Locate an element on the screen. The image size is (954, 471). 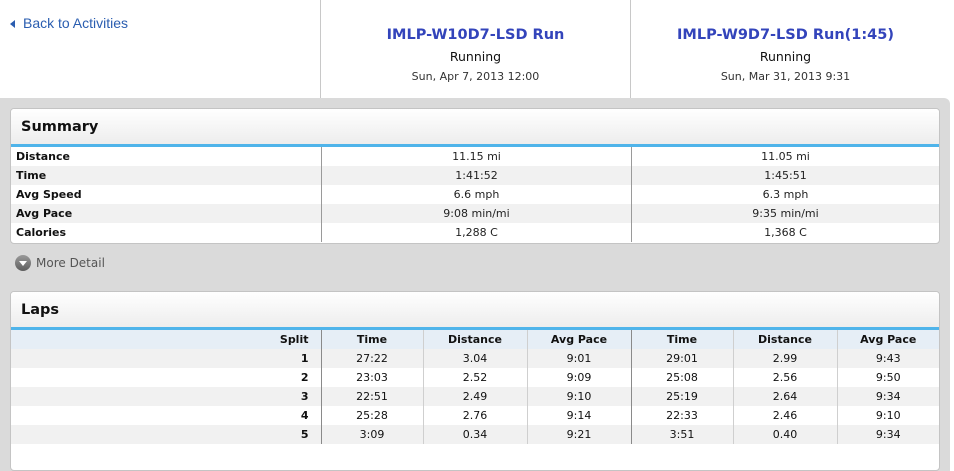
lap-split: 1 is located at coordinates (166, 358).